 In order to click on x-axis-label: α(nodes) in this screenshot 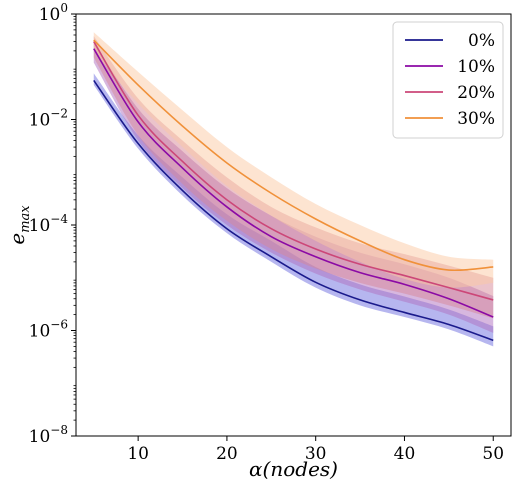, I will do `click(293, 469)`.